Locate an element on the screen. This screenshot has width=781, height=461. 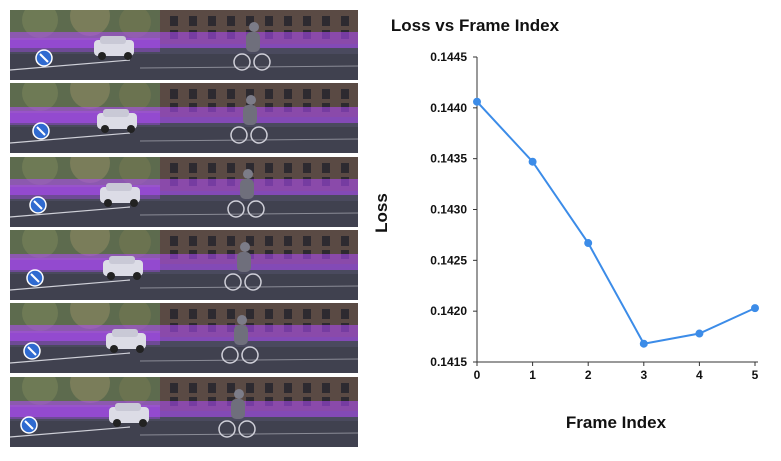
x-tick-labels: 0 1 2 3 4 5 is located at coordinates (616, 372).